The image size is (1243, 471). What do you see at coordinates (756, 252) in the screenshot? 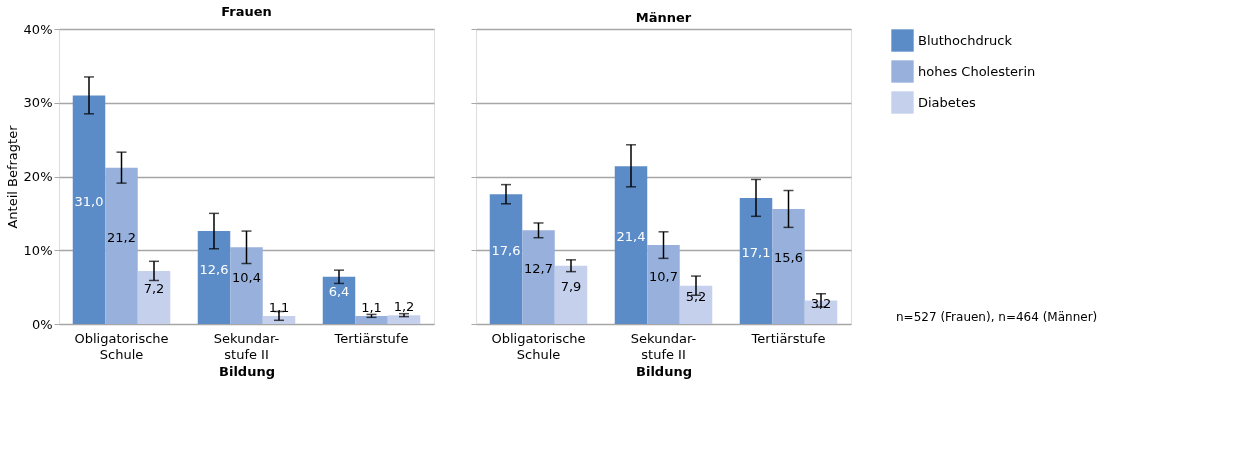
I see `data-label: 17,1` at bounding box center [756, 252].